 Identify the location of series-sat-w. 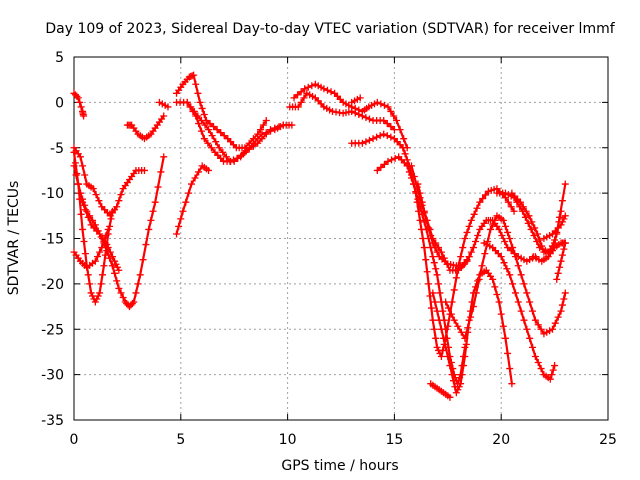
(440, 390).